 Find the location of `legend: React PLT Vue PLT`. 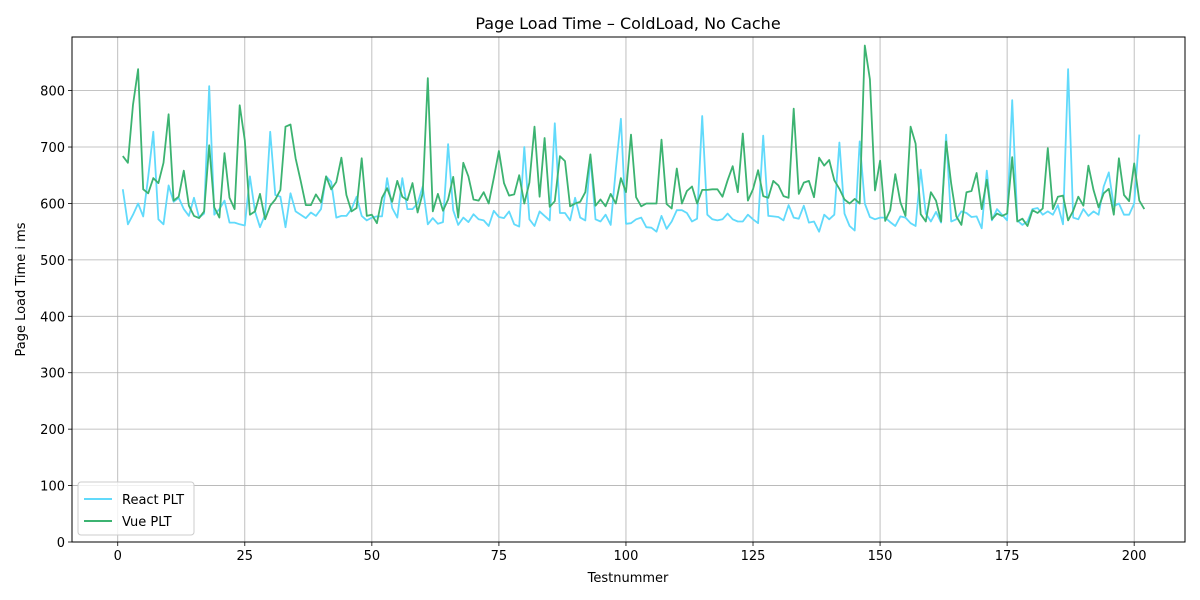

legend: React PLT Vue PLT is located at coordinates (136, 508).